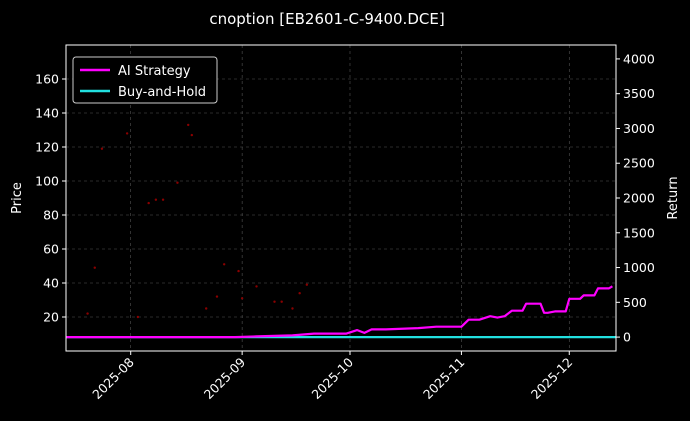 This screenshot has height=421, width=690. I want to click on y-tick-label: 80, so click(51, 215).